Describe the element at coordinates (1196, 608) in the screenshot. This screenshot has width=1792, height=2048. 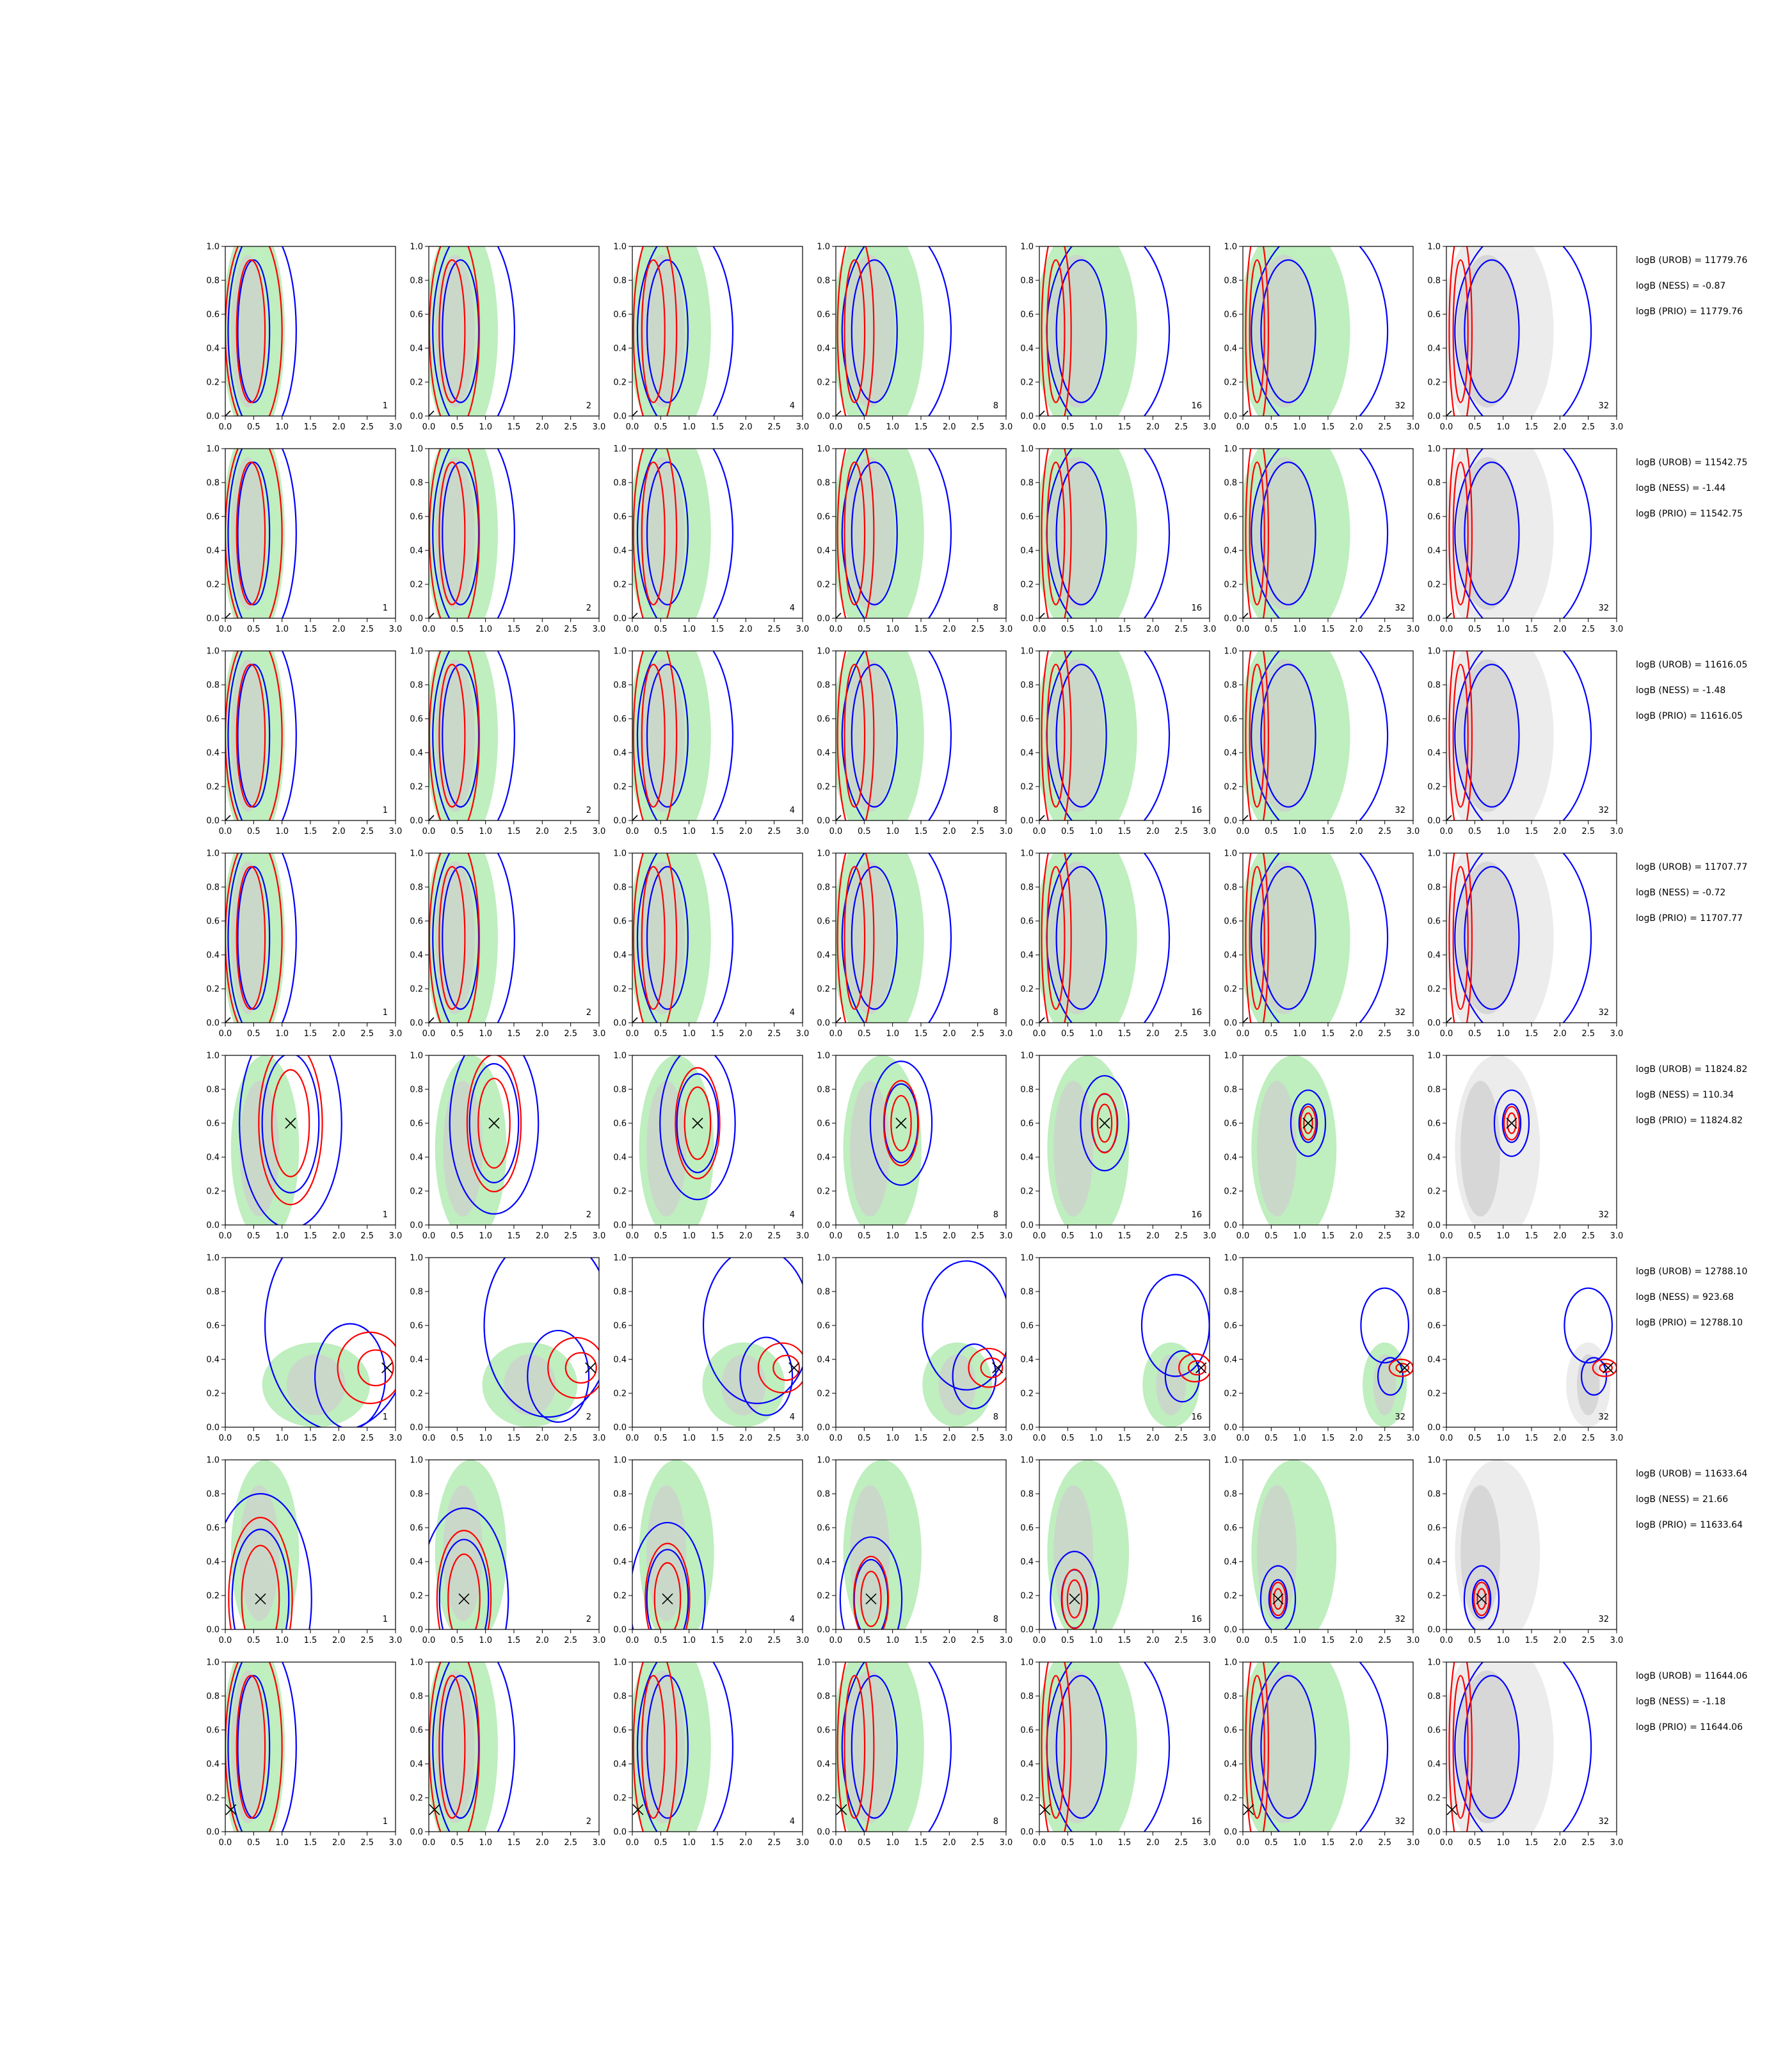
I see `corner-label: 16` at that location.